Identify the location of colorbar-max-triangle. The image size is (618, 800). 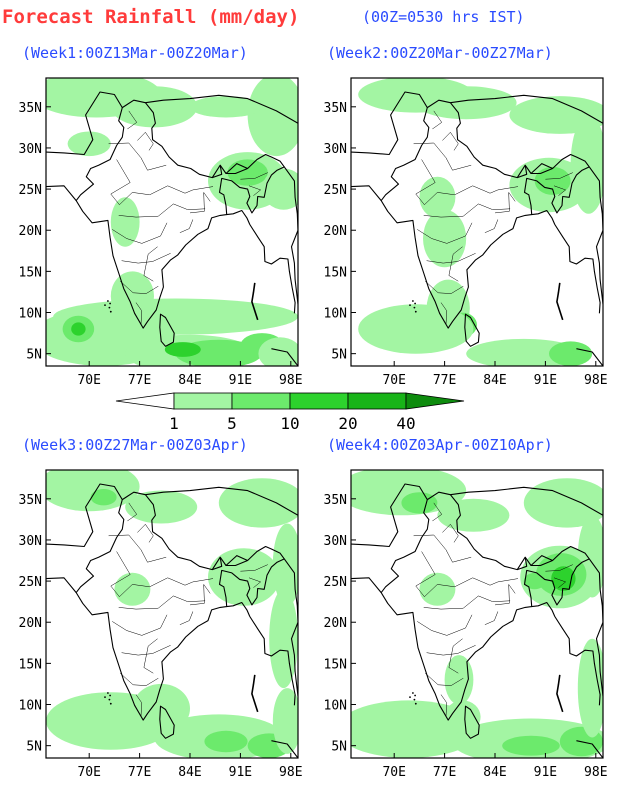
(435, 401).